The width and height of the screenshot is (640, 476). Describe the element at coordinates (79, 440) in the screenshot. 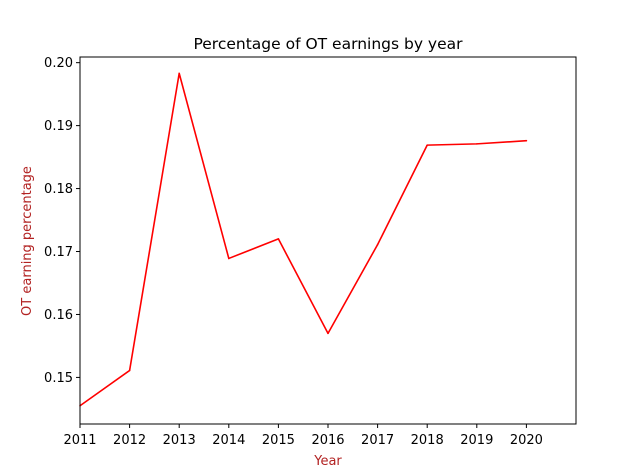

I see `x-tick-label: 2011` at that location.